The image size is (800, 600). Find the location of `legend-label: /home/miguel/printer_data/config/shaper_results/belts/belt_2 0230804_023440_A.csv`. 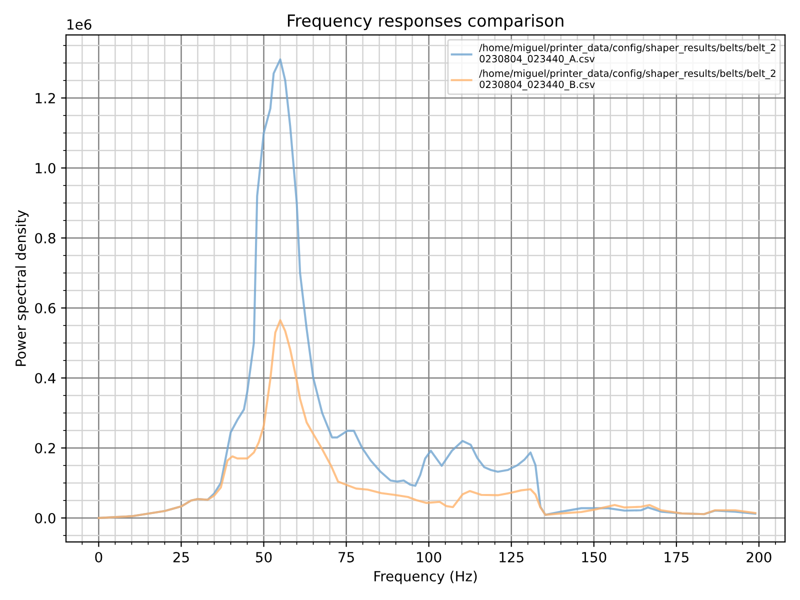

legend-label: /home/miguel/printer_data/config/shaper_results/belts/belt_2 0230804_023440_A.csv is located at coordinates (627, 54).